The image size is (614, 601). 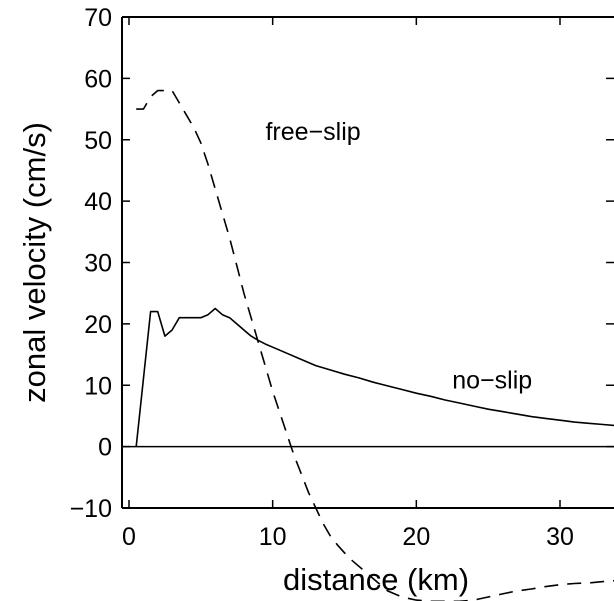 What do you see at coordinates (98, 18) in the screenshot?
I see `y-tick-label: 70` at bounding box center [98, 18].